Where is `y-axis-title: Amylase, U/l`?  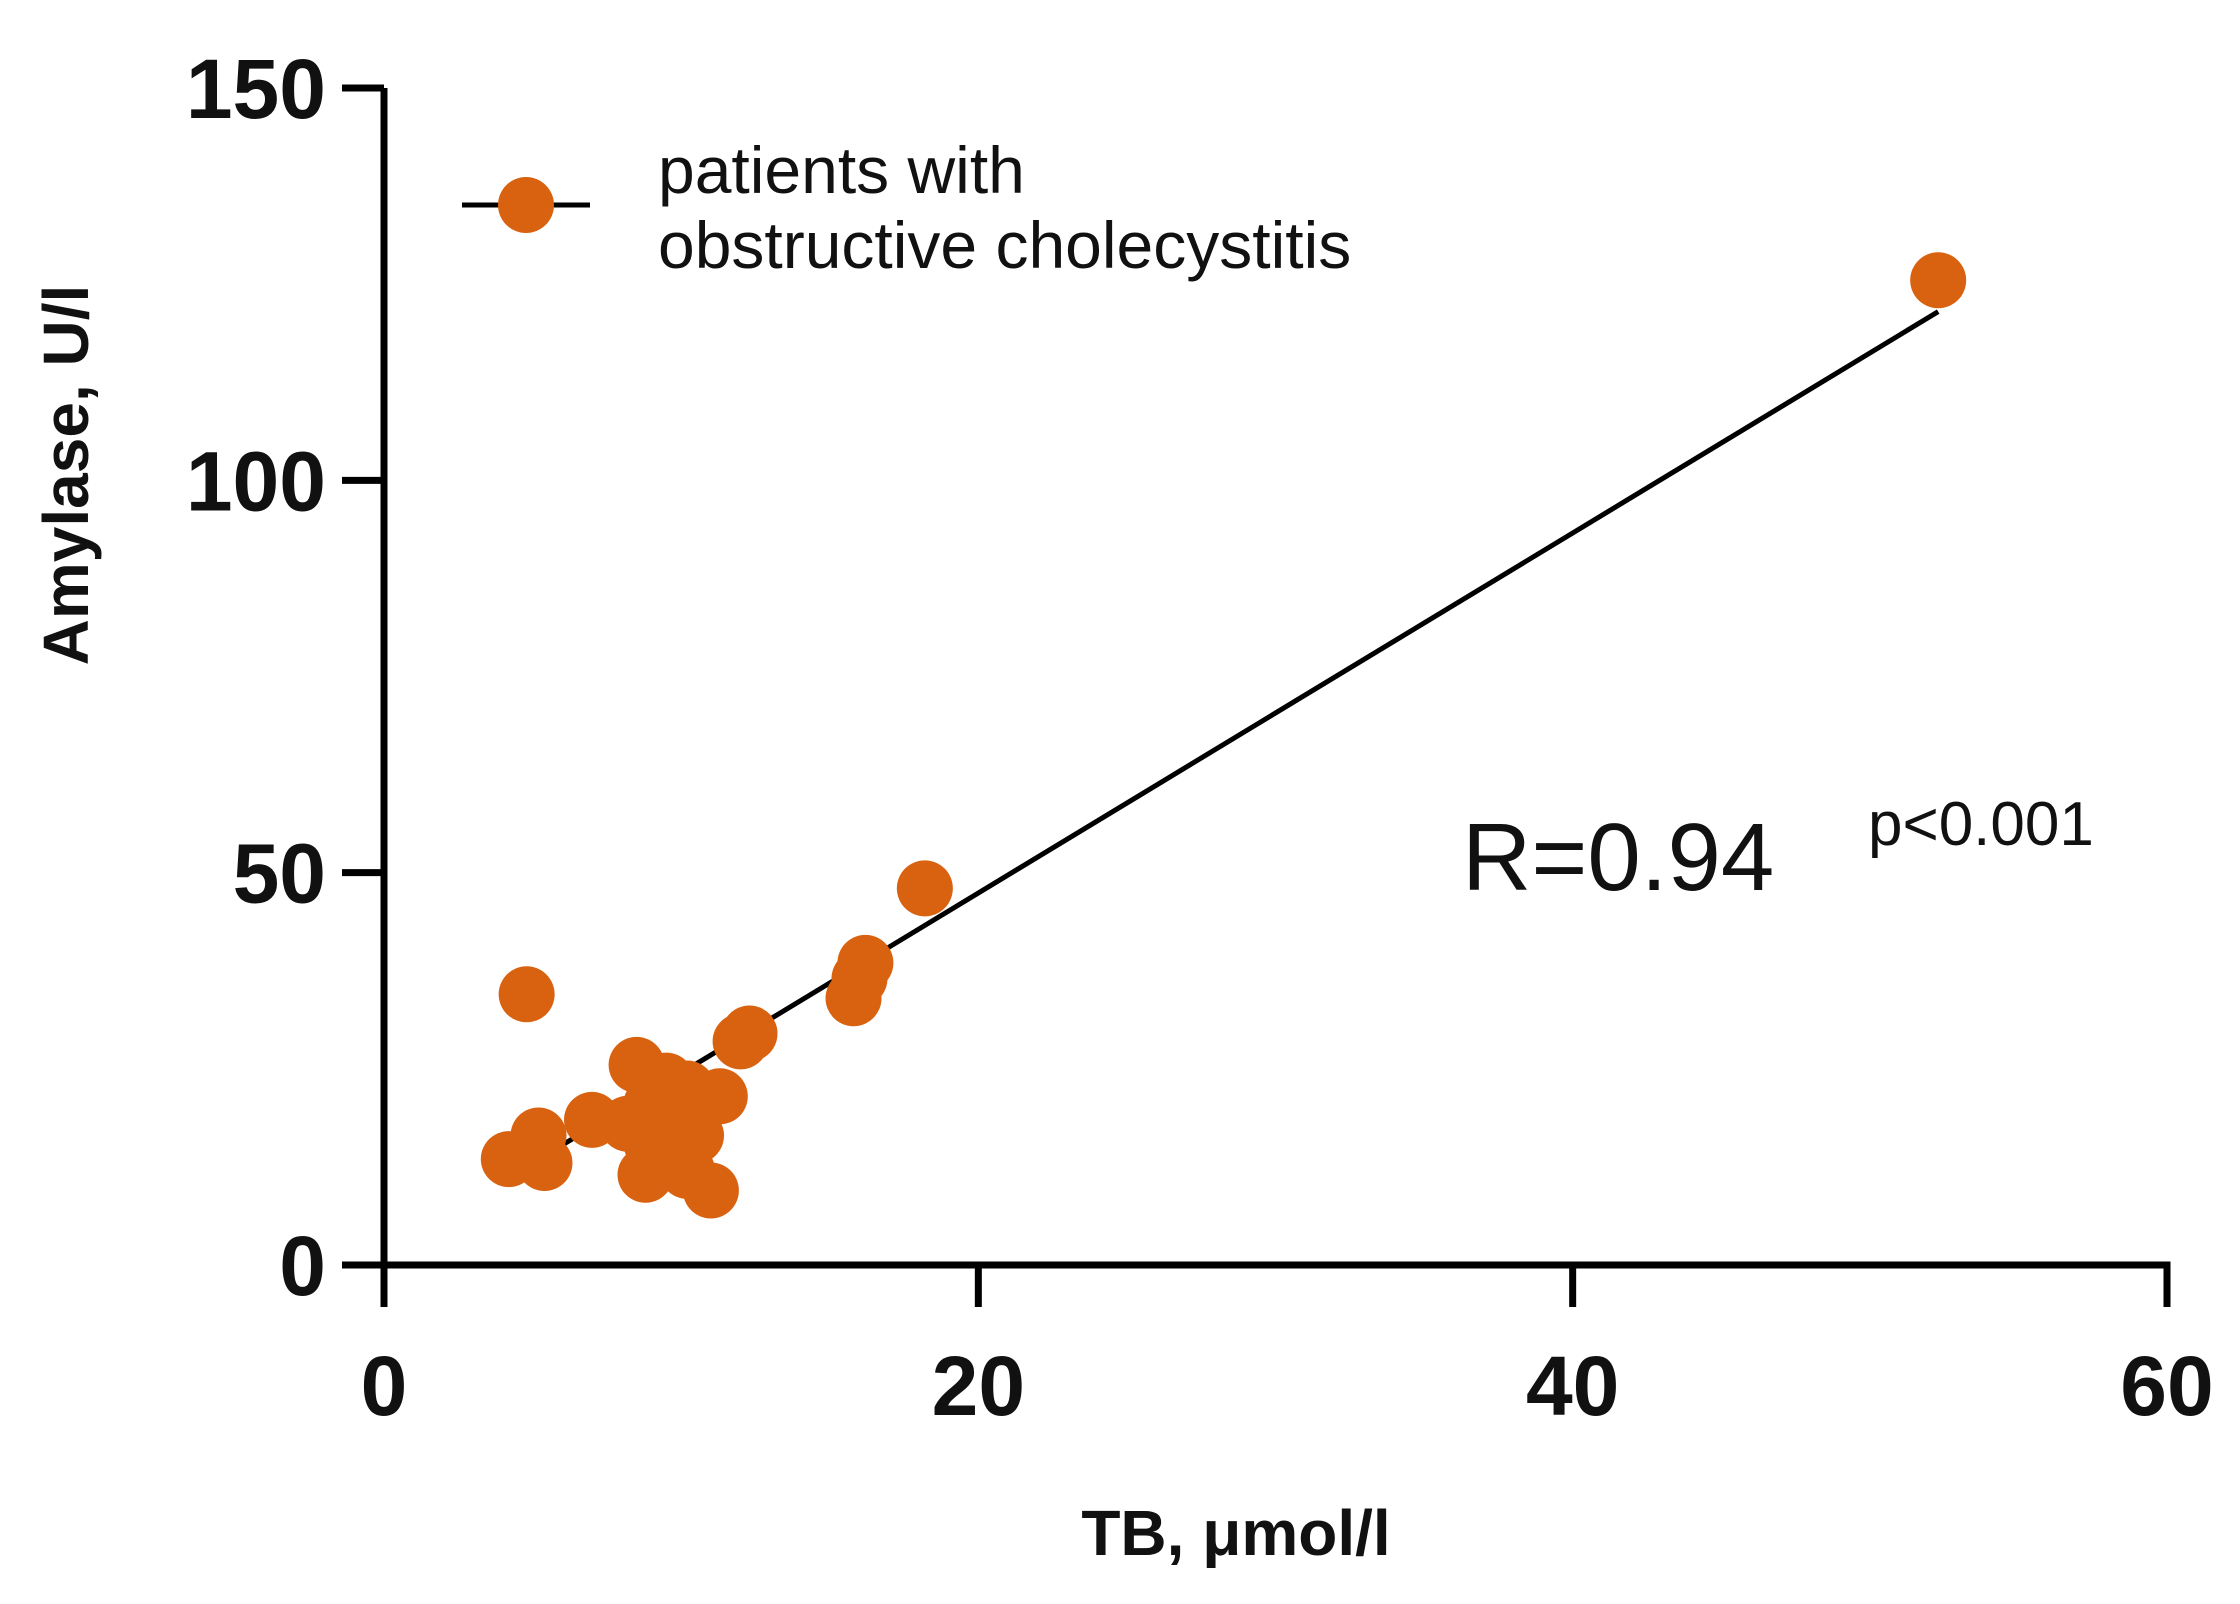 y-axis-title: Amylase, U/l is located at coordinates (66, 475).